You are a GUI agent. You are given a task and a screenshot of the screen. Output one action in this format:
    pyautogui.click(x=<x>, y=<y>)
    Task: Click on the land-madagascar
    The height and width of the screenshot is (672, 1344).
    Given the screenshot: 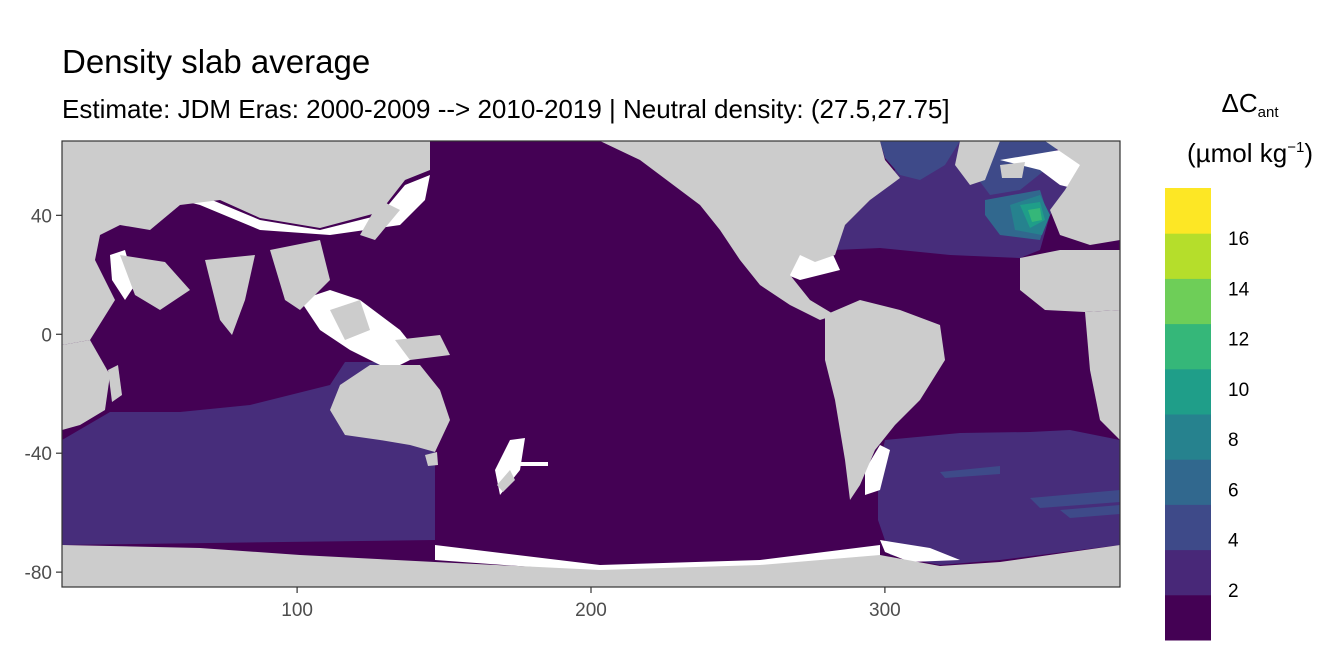 What is the action you would take?
    pyautogui.click(x=115, y=383)
    